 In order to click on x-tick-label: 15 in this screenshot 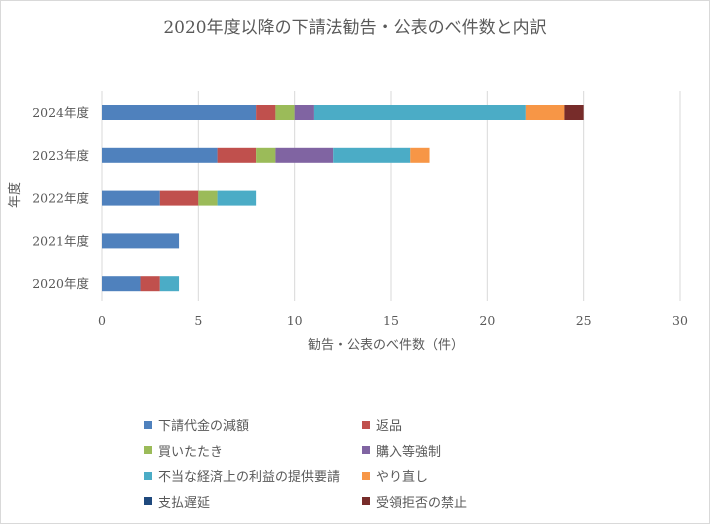, I will do `click(391, 320)`.